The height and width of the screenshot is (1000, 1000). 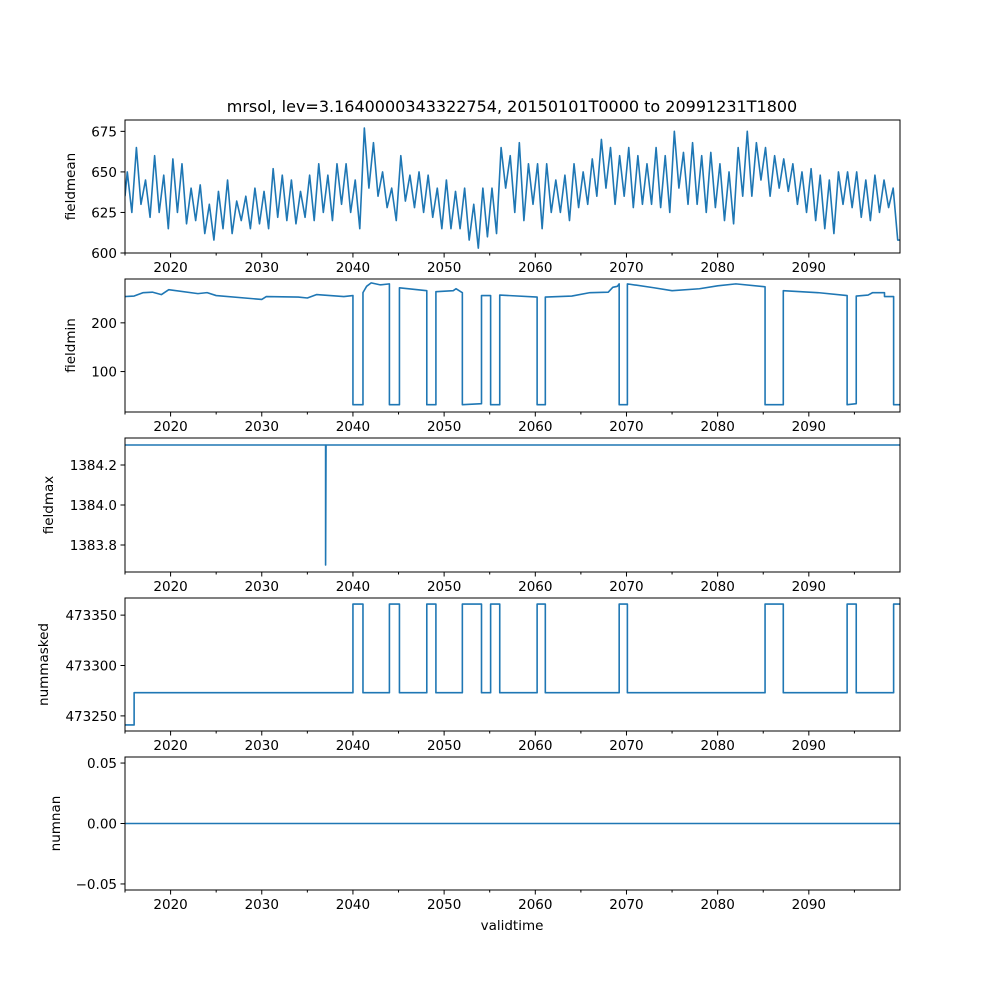 What do you see at coordinates (44, 664) in the screenshot?
I see `y-axis-label: nummasked` at bounding box center [44, 664].